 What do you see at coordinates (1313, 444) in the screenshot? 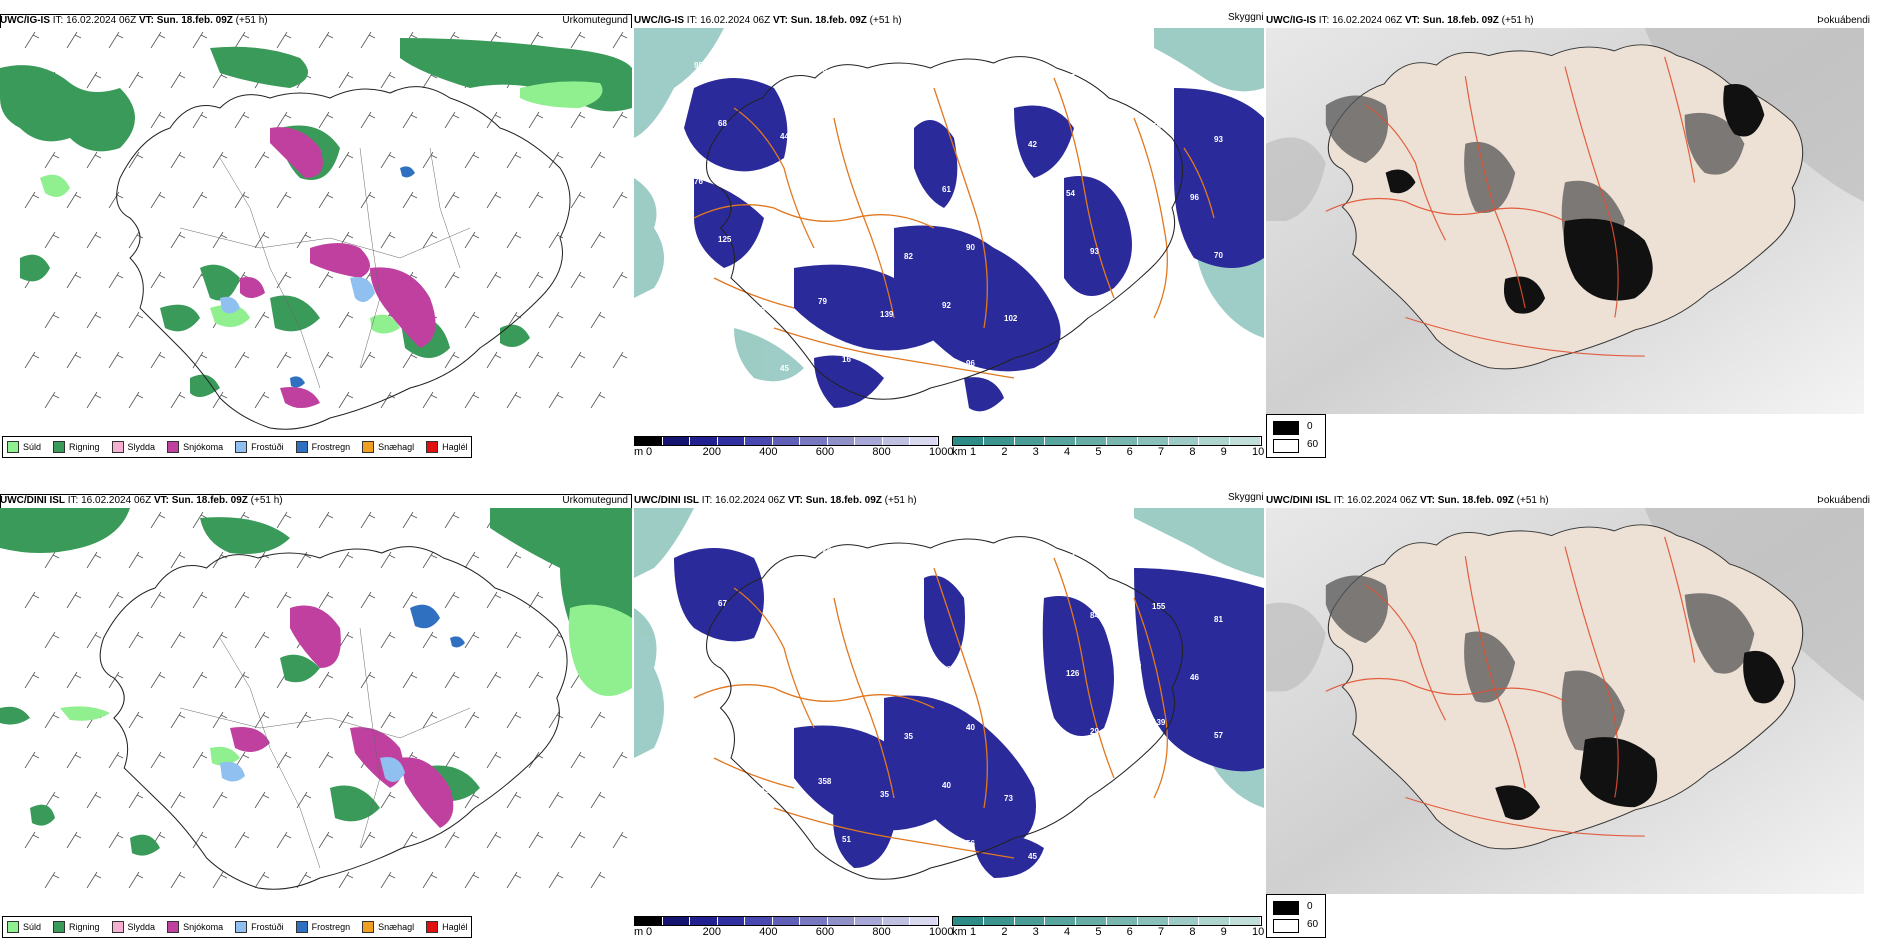
I see `fog-tick: 60` at bounding box center [1313, 444].